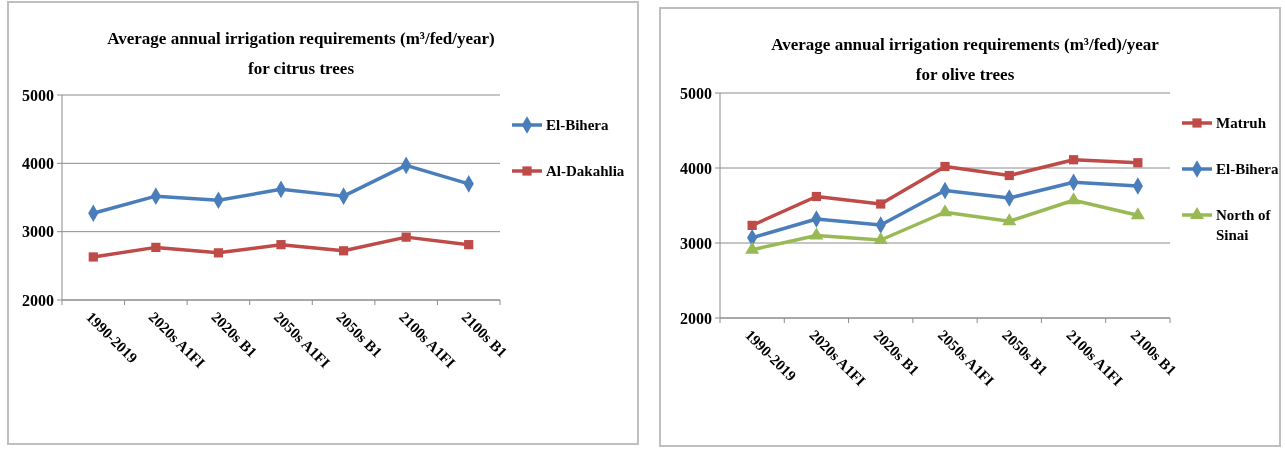 This screenshot has height=450, width=1285. What do you see at coordinates (301, 38) in the screenshot?
I see `chart-title: Average annual irrigation requirements (m³/fed/year)` at bounding box center [301, 38].